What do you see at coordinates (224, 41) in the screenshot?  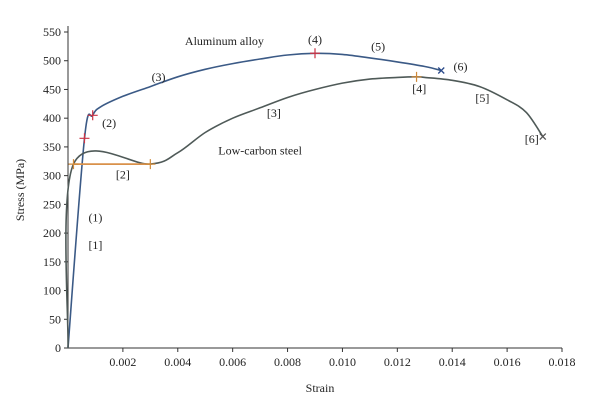 I see `series-label: Aluminum alloy` at bounding box center [224, 41].